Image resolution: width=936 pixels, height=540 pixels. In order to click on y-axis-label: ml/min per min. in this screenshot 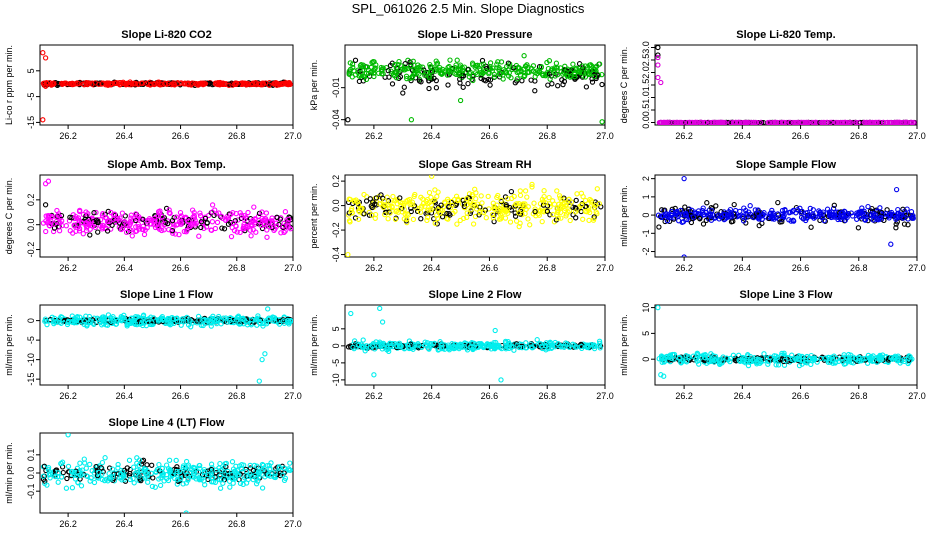, I will do `click(314, 345)`.